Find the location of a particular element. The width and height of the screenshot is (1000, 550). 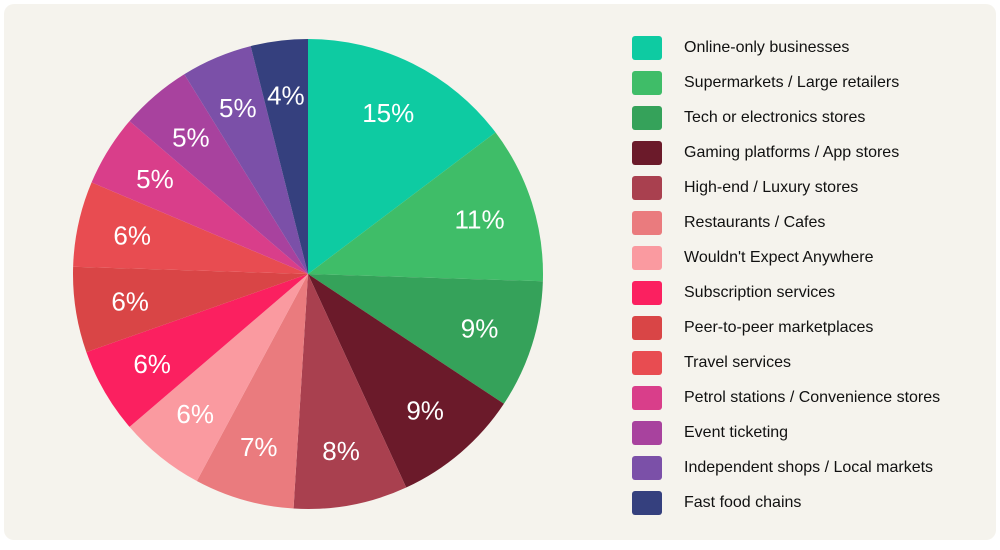

legend-item: Restaurants / Cafes is located at coordinates (812, 222).